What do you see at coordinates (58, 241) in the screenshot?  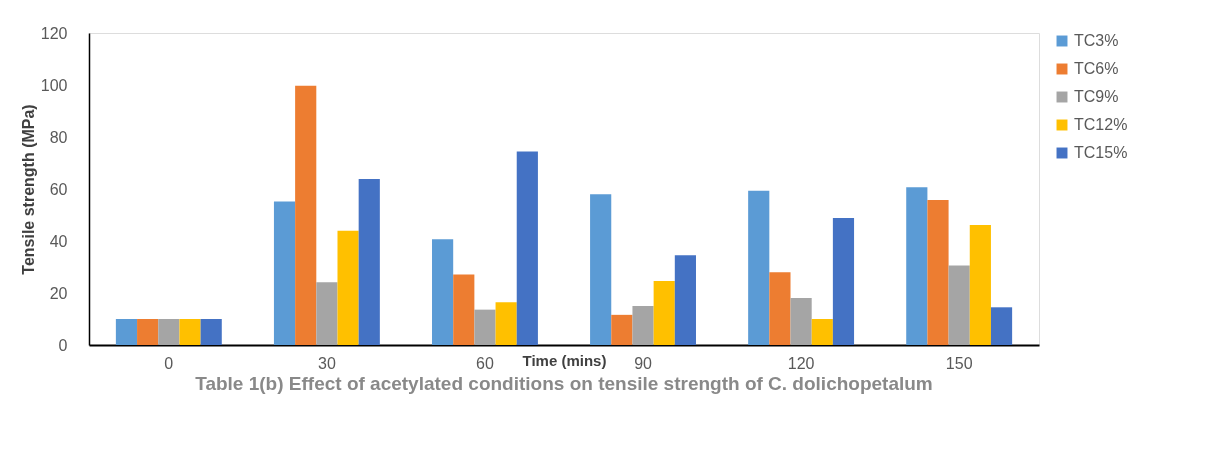 I see `y-tick-label: 40` at bounding box center [58, 241].